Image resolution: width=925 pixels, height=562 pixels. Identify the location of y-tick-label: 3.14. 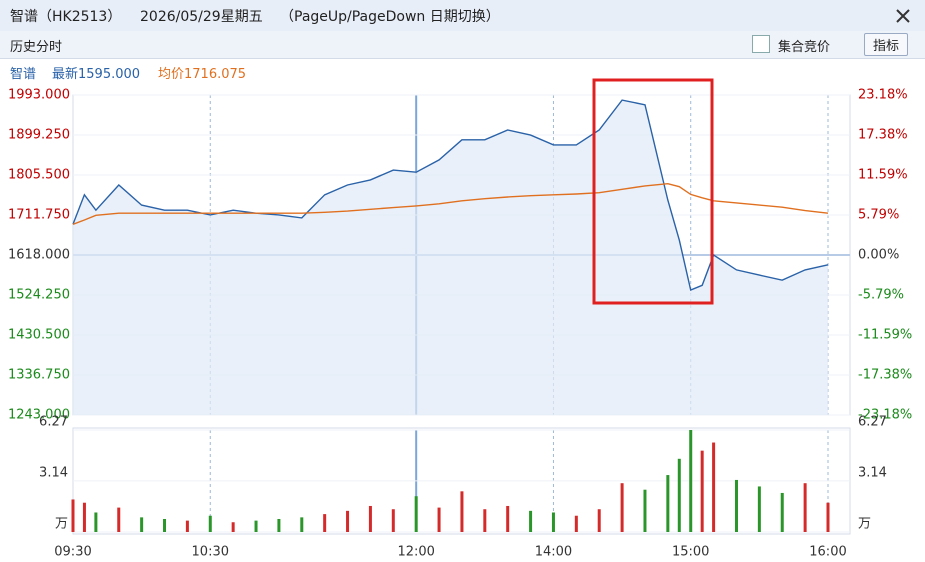
(53, 472).